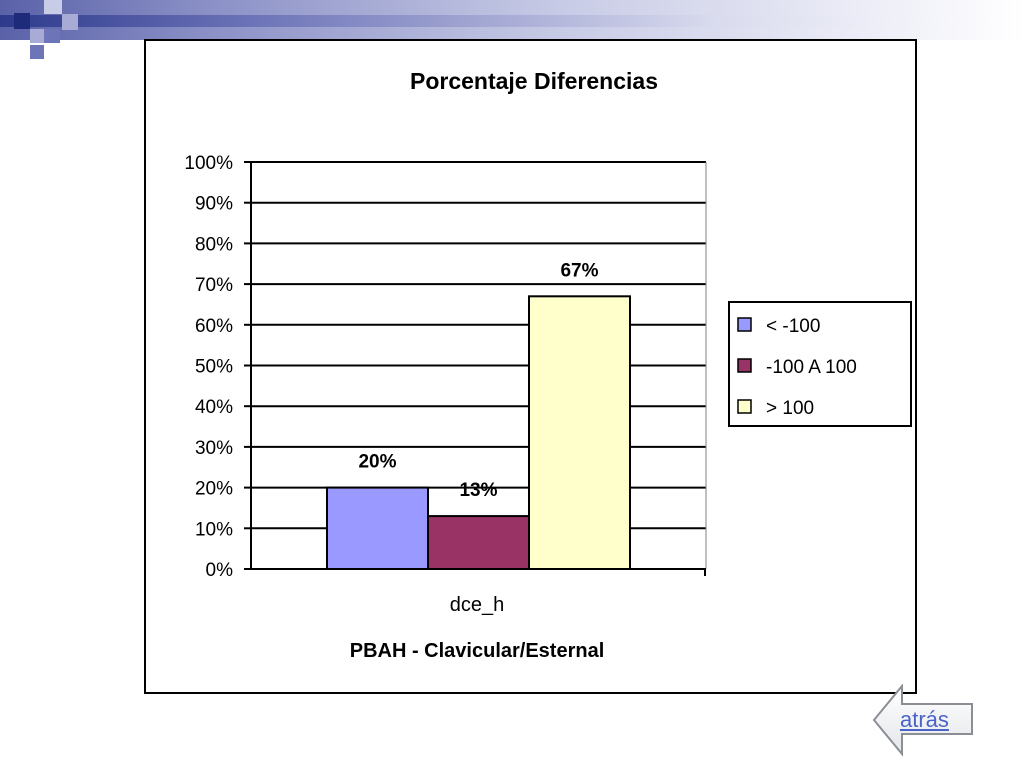 Image resolution: width=1024 pixels, height=768 pixels. I want to click on y-tick-label: 40%, so click(214, 407).